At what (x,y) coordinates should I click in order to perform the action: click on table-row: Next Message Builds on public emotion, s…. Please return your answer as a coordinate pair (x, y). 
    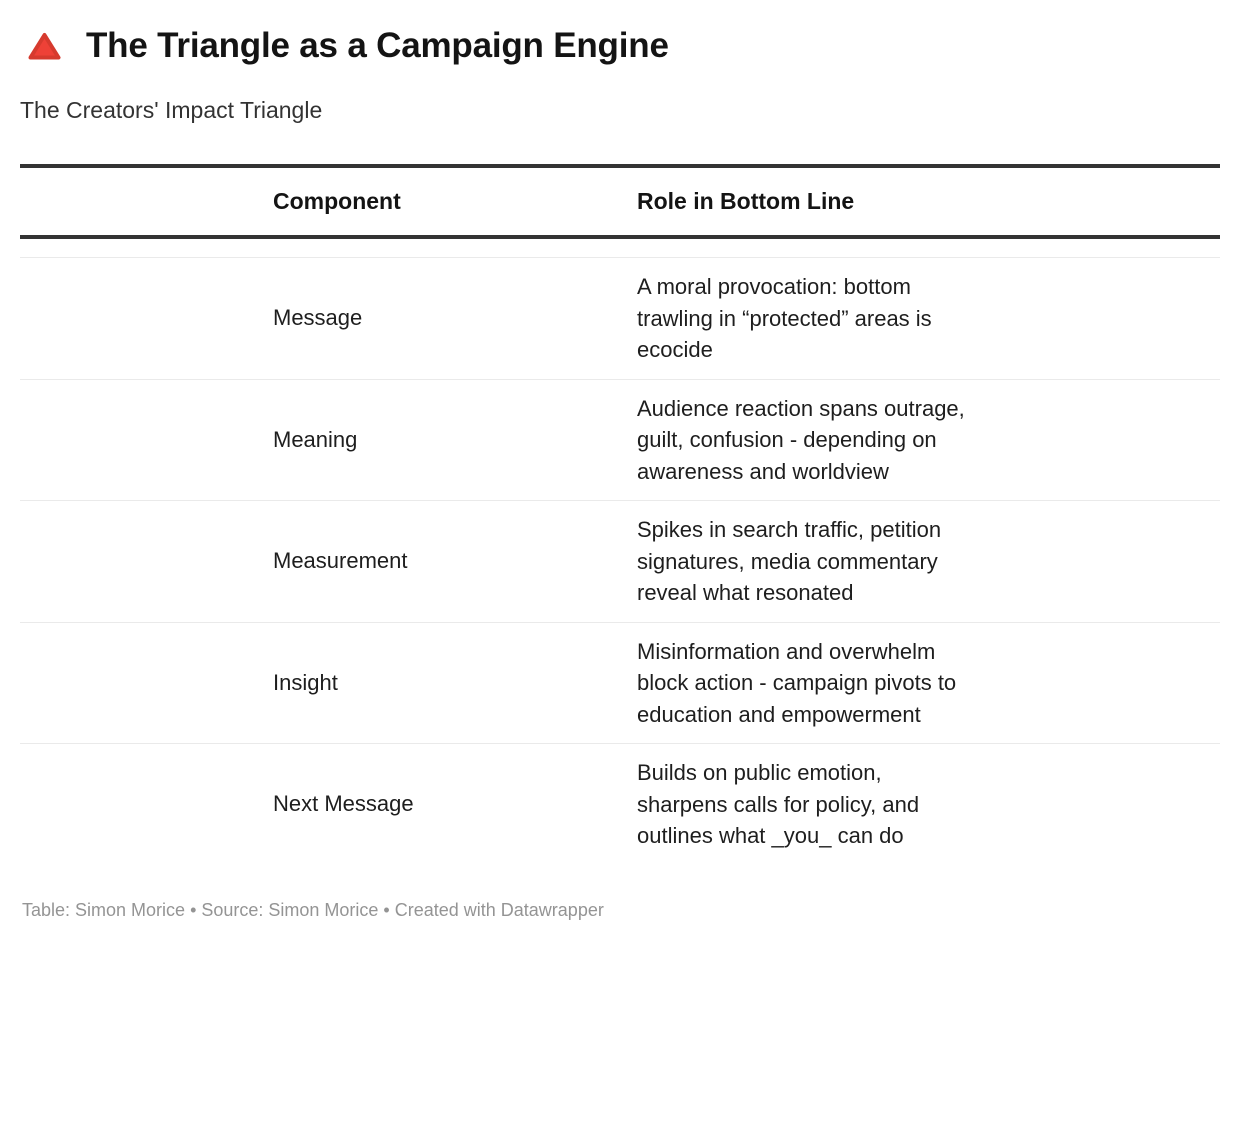
    Looking at the image, I should click on (620, 804).